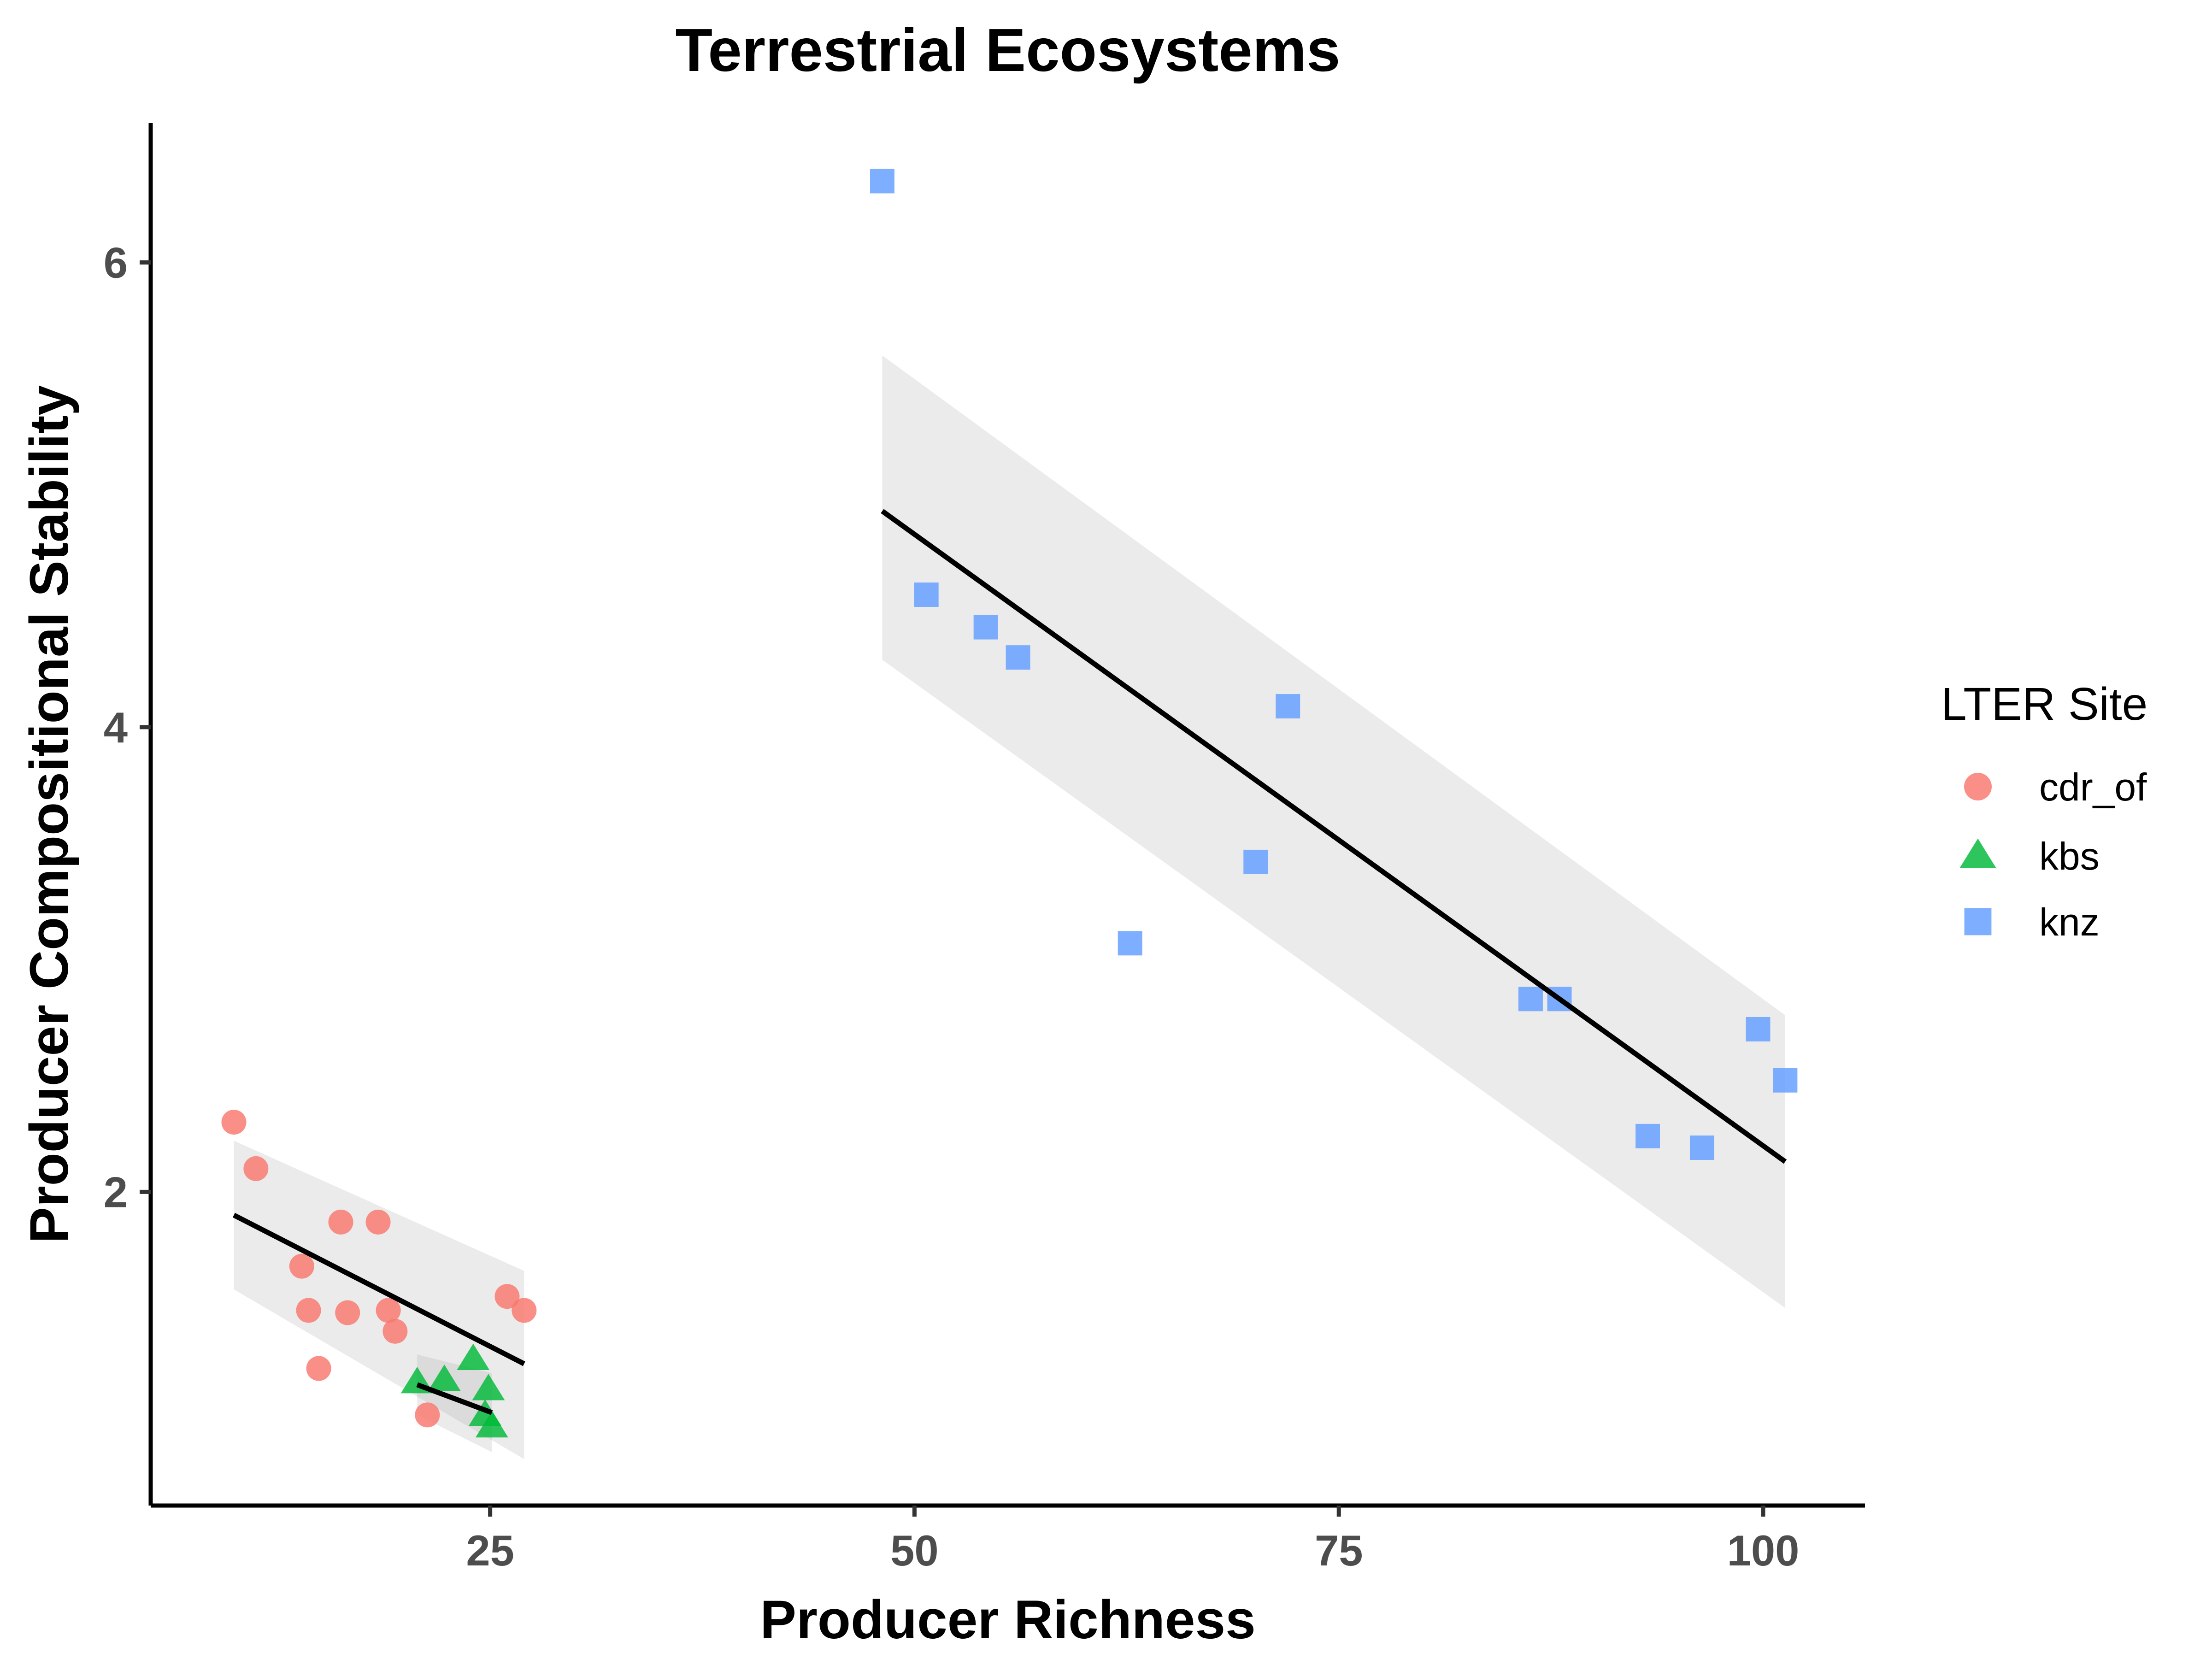 This screenshot has width=2212, height=1659. What do you see at coordinates (2069, 922) in the screenshot?
I see `legend-label-knz: knz` at bounding box center [2069, 922].